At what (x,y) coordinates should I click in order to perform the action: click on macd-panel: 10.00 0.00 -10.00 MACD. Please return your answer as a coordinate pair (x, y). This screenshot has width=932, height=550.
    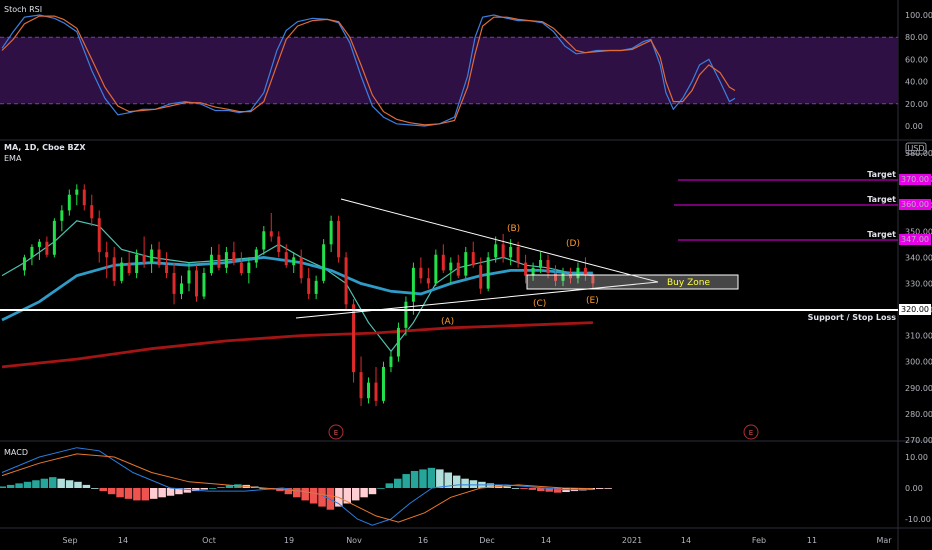
    Looking at the image, I should click on (465, 486).